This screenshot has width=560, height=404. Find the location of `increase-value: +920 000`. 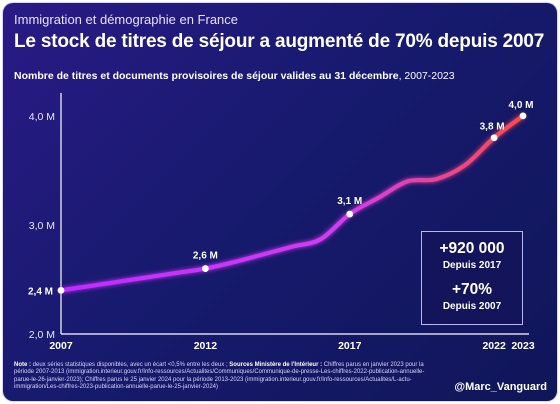

increase-value: +920 000 is located at coordinates (472, 248).